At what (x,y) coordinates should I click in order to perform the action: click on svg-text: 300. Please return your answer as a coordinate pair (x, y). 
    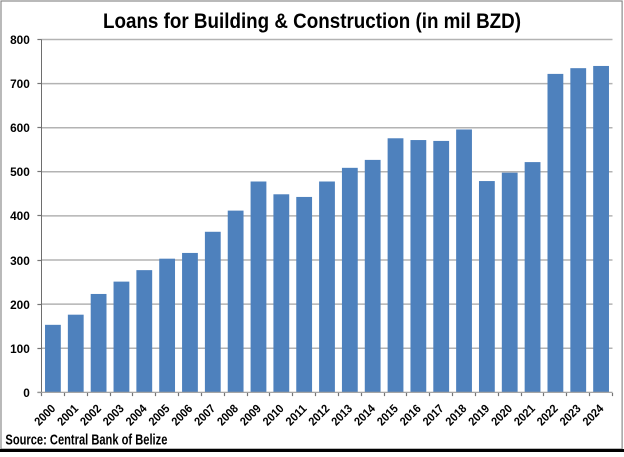
    Looking at the image, I should click on (20, 261).